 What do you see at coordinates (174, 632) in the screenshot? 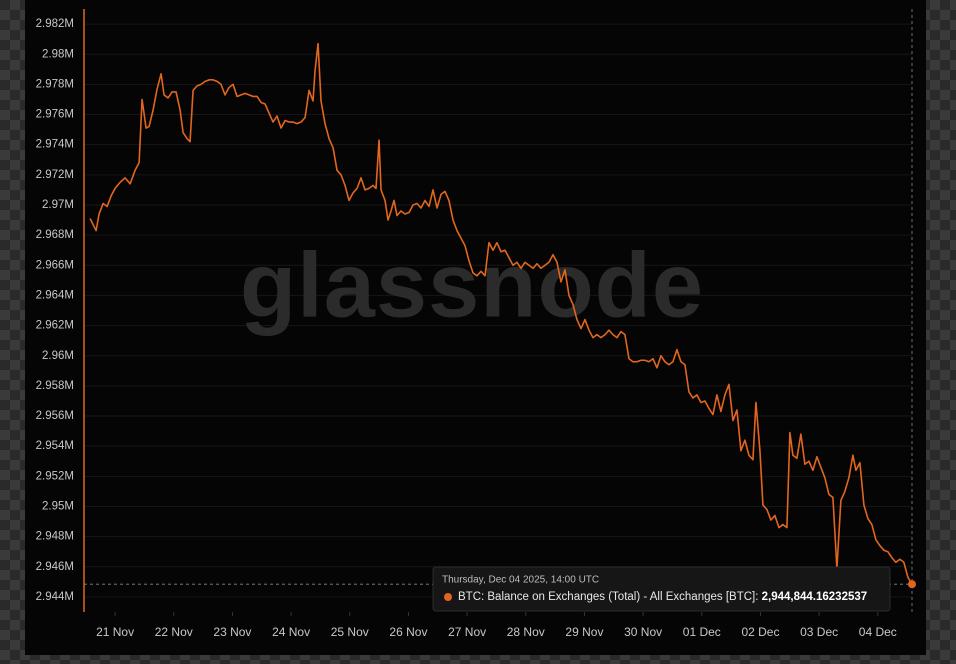
I see `x-tick-label: 22 Nov` at bounding box center [174, 632].